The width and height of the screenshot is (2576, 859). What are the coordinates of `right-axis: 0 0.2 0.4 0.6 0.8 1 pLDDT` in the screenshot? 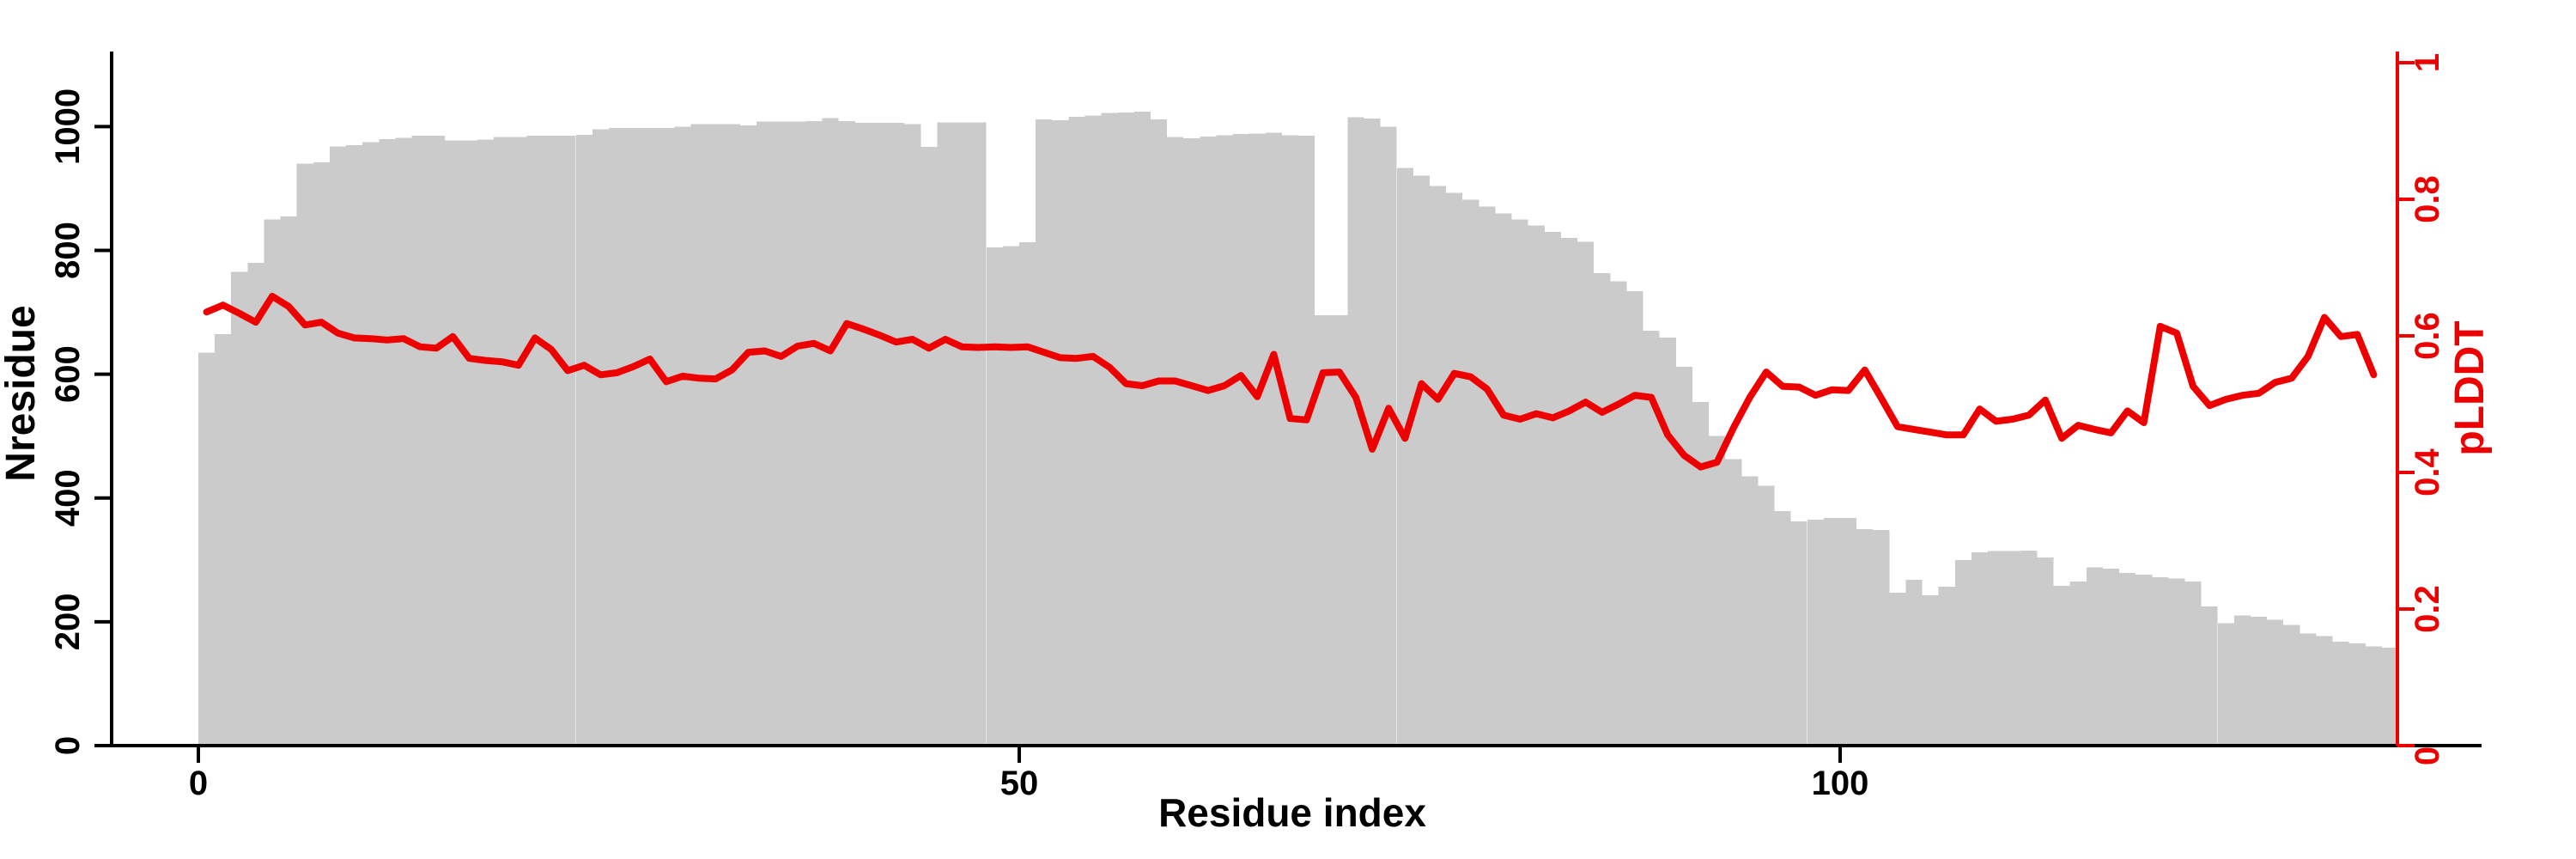 It's located at (2444, 408).